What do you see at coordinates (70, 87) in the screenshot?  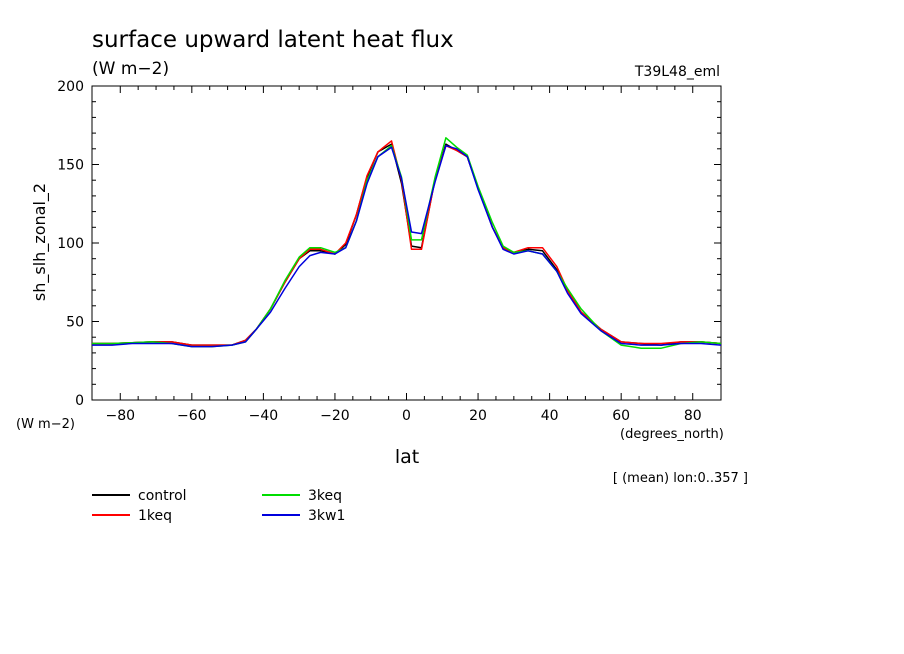 I see `y-tick-label: 200` at bounding box center [70, 87].